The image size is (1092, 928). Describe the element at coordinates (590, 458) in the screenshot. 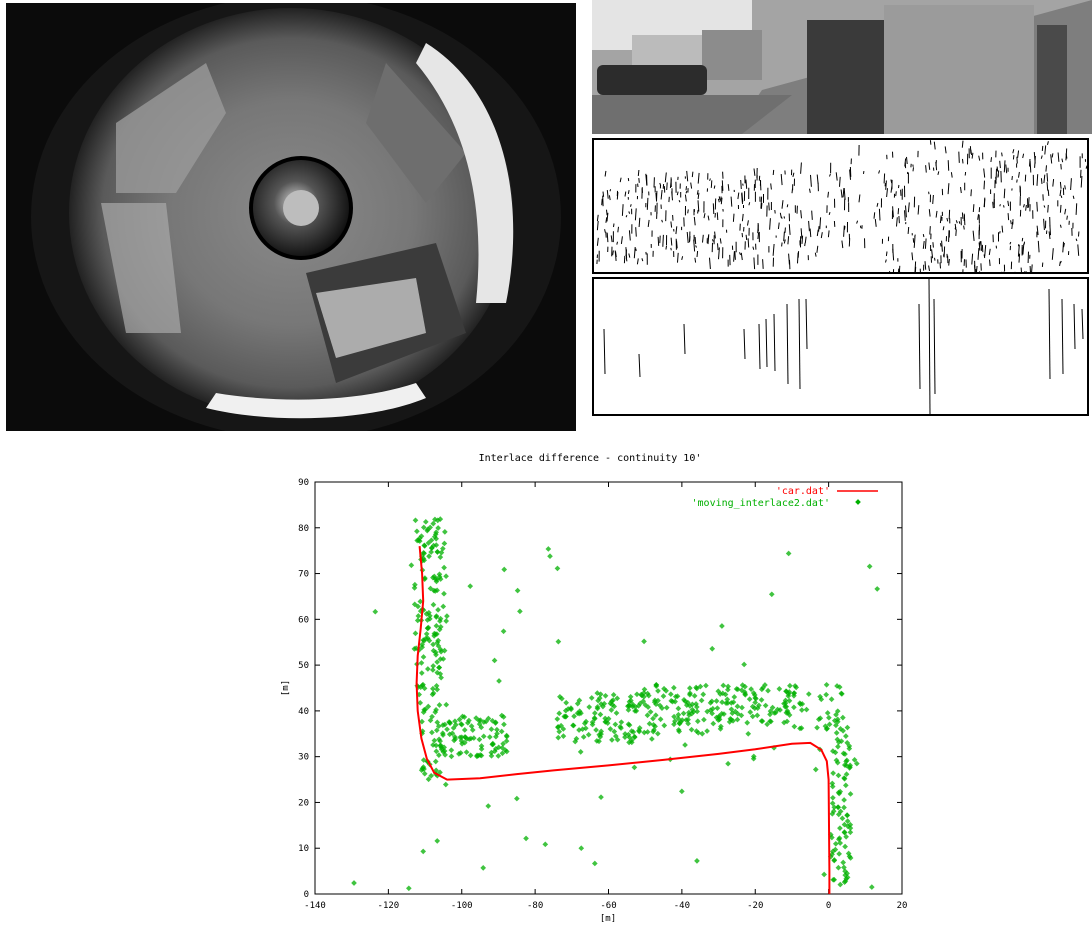

I see `chart-title: Interlace difference - continuity 10'` at that location.